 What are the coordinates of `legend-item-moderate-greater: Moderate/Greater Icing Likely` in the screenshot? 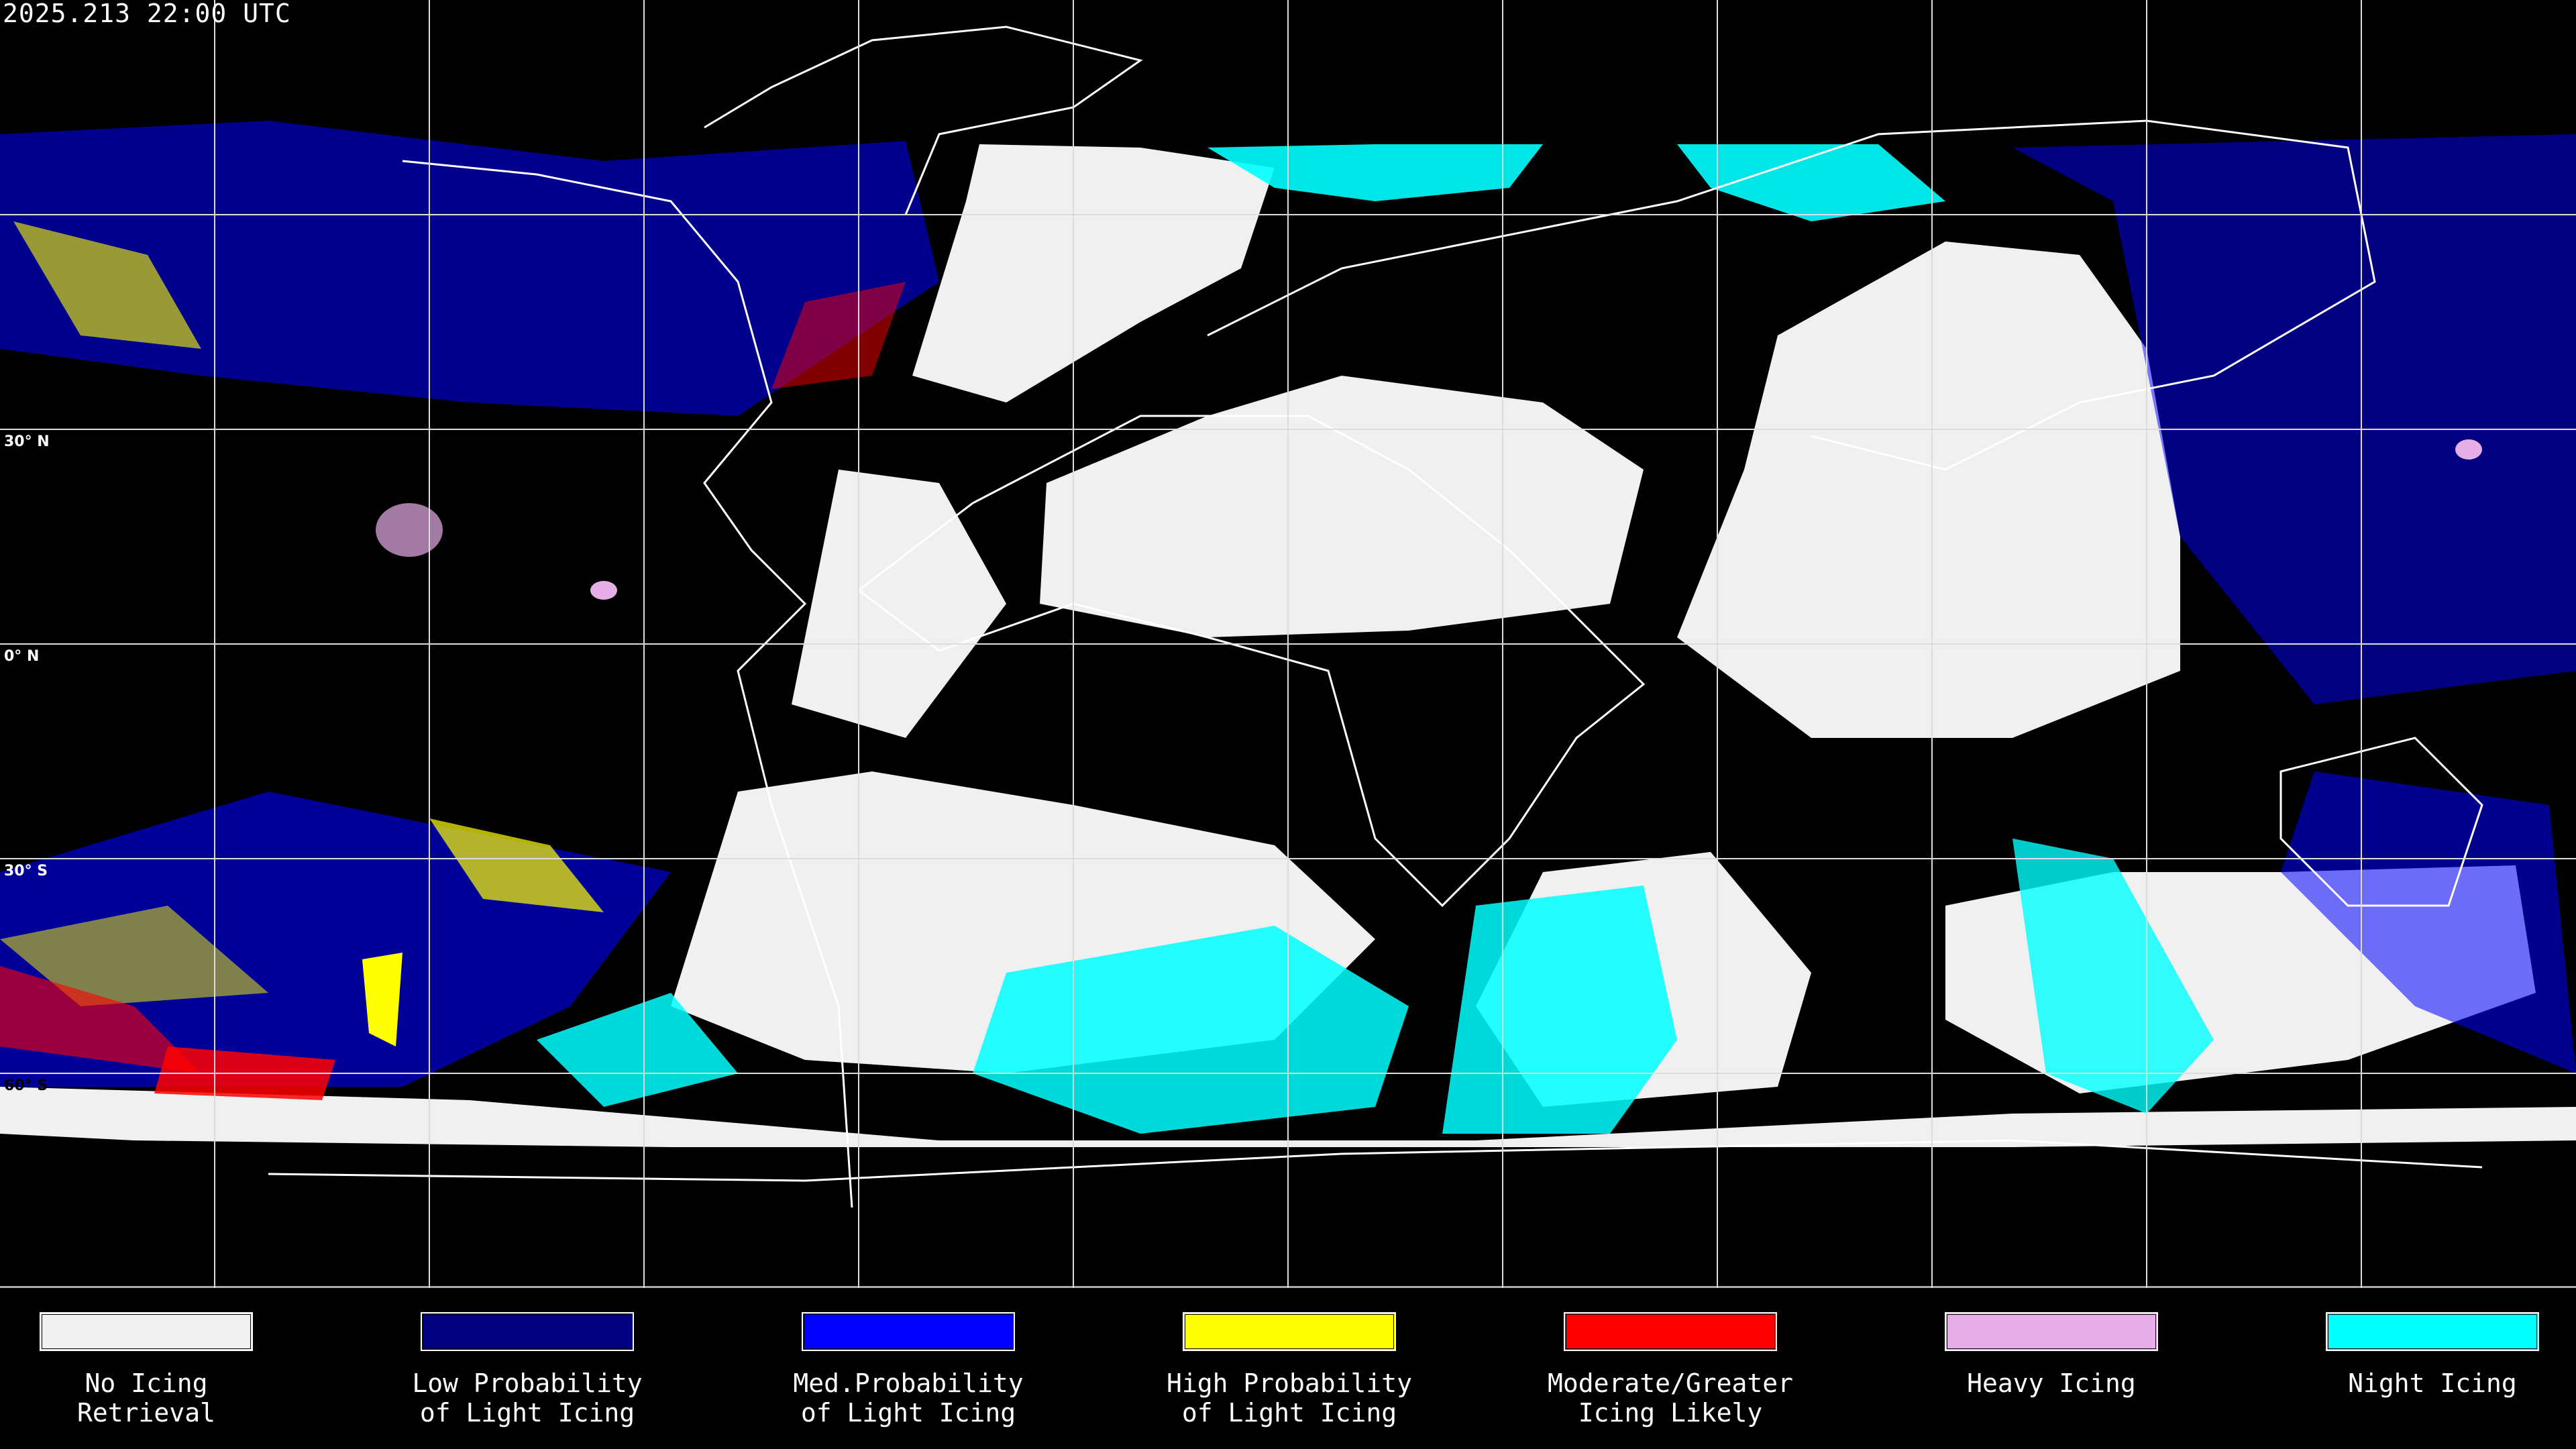 It's located at (1670, 1370).